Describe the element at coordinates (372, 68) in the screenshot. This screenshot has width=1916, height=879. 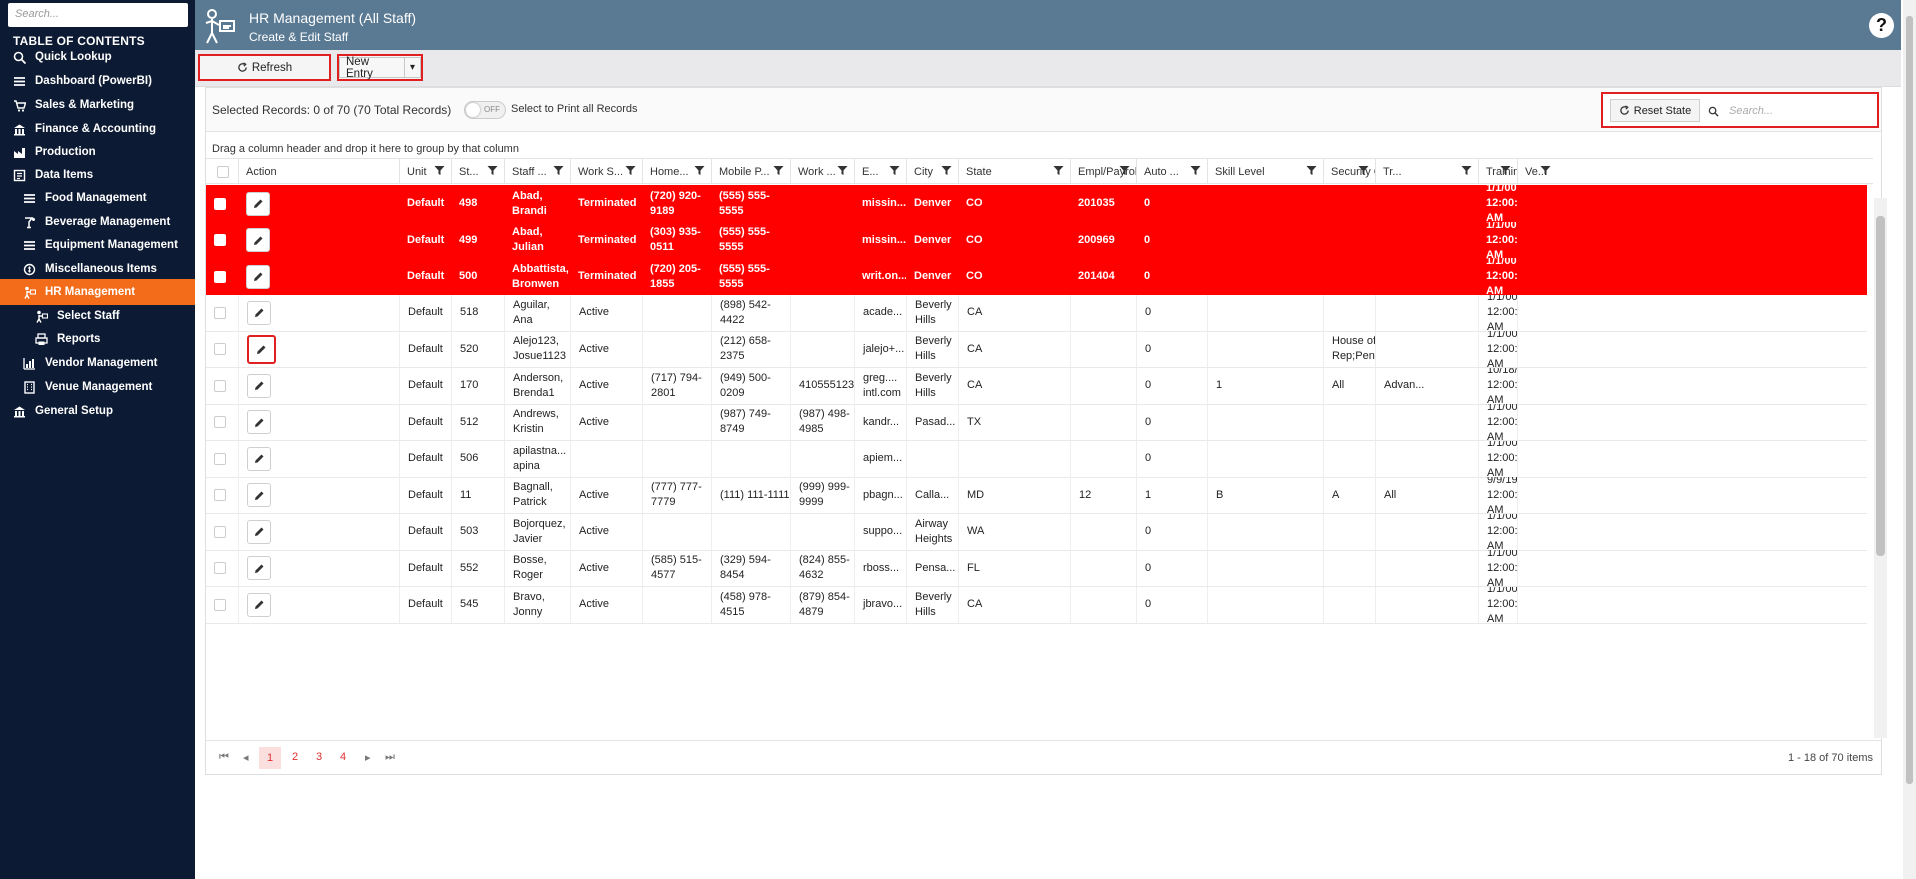
I see `new-entry-button: New Entry` at that location.